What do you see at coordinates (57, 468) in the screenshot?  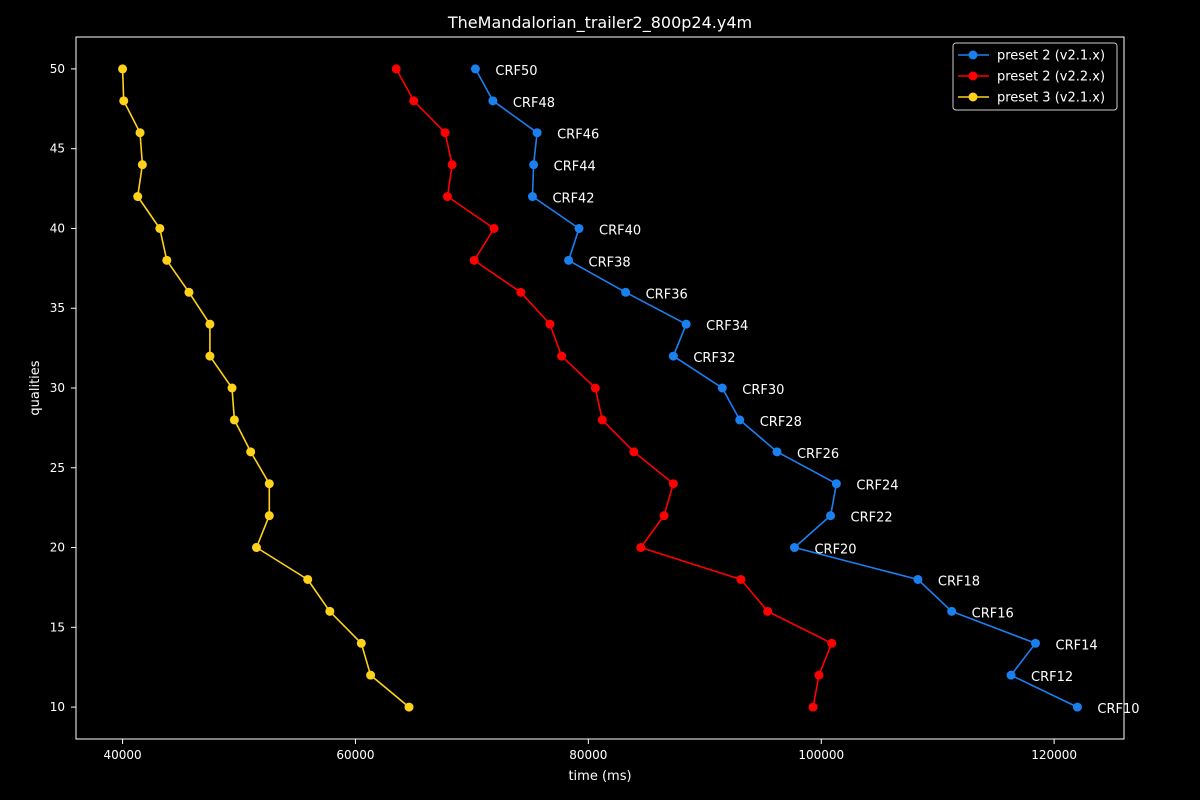 I see `y-tick-label: 25` at bounding box center [57, 468].